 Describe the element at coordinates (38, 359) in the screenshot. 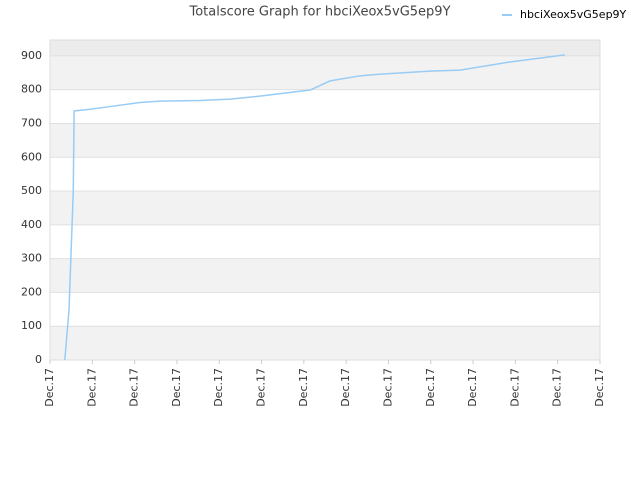

I see `y-tick-label: 0` at that location.